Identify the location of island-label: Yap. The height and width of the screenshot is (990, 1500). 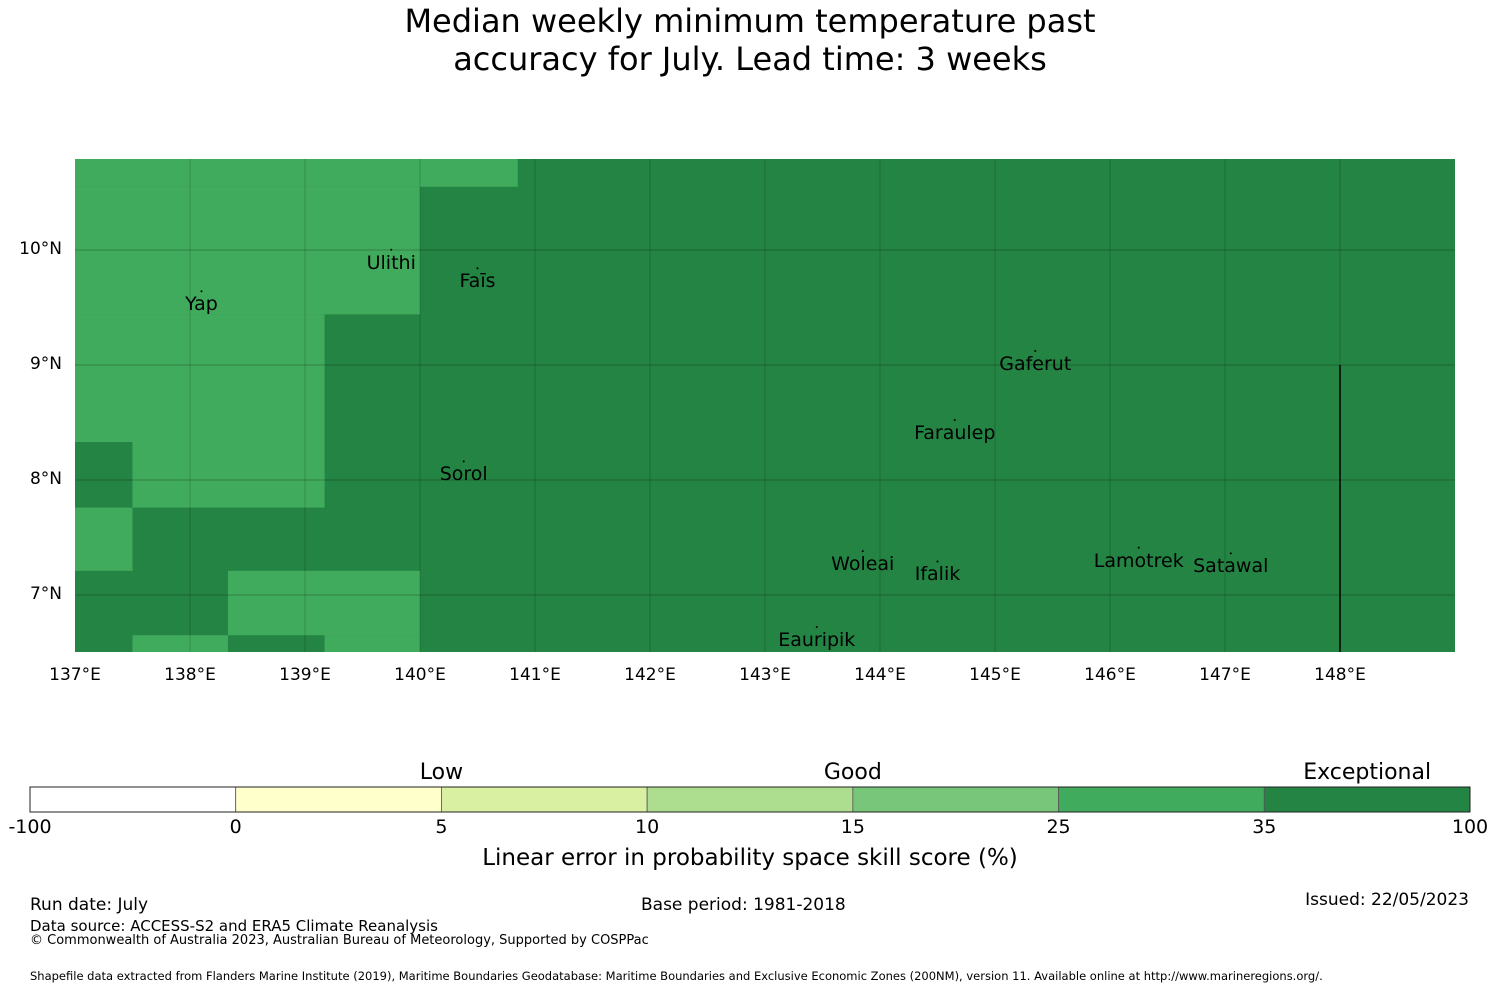
(201, 304).